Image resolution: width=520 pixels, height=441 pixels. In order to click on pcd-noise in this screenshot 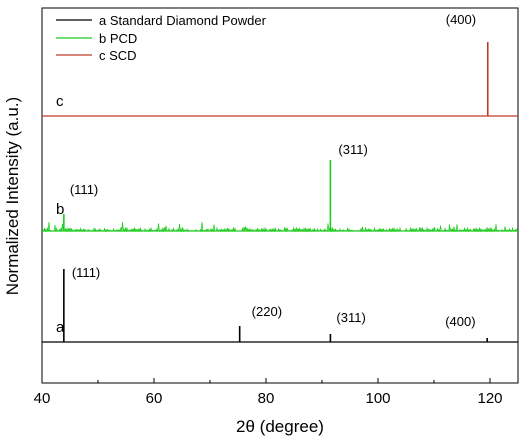, I will do `click(280, 227)`.